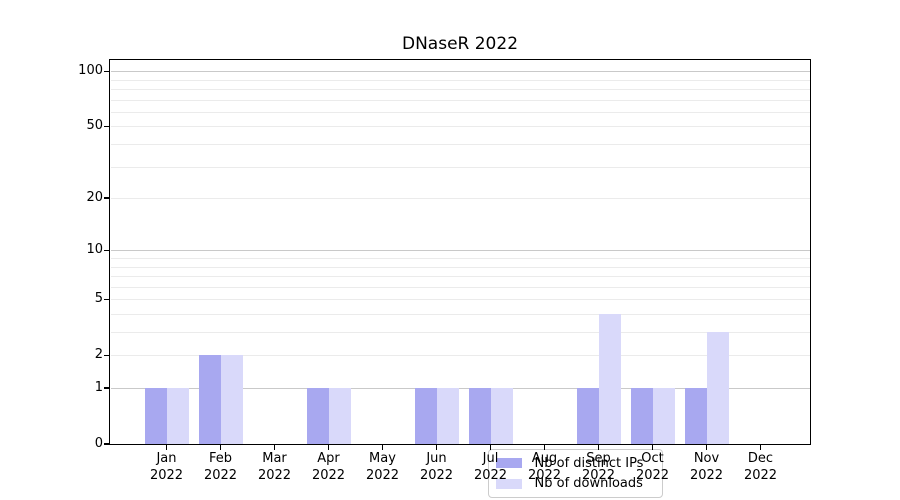 This screenshot has width=900, height=500. I want to click on legend-label-distinct-ips: Nb of distinct IPs, so click(589, 463).